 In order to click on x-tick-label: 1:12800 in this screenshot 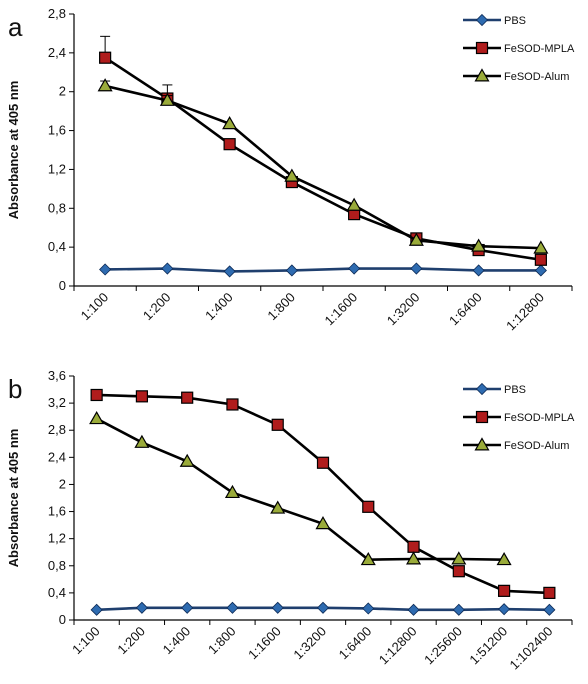, I will do `click(398, 646)`.